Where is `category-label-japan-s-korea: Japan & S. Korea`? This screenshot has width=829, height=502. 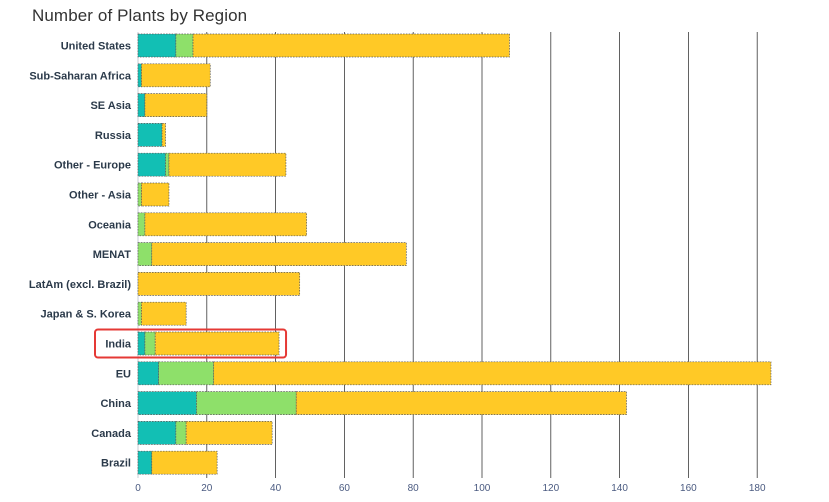 category-label-japan-s-korea: Japan & S. Korea is located at coordinates (86, 315).